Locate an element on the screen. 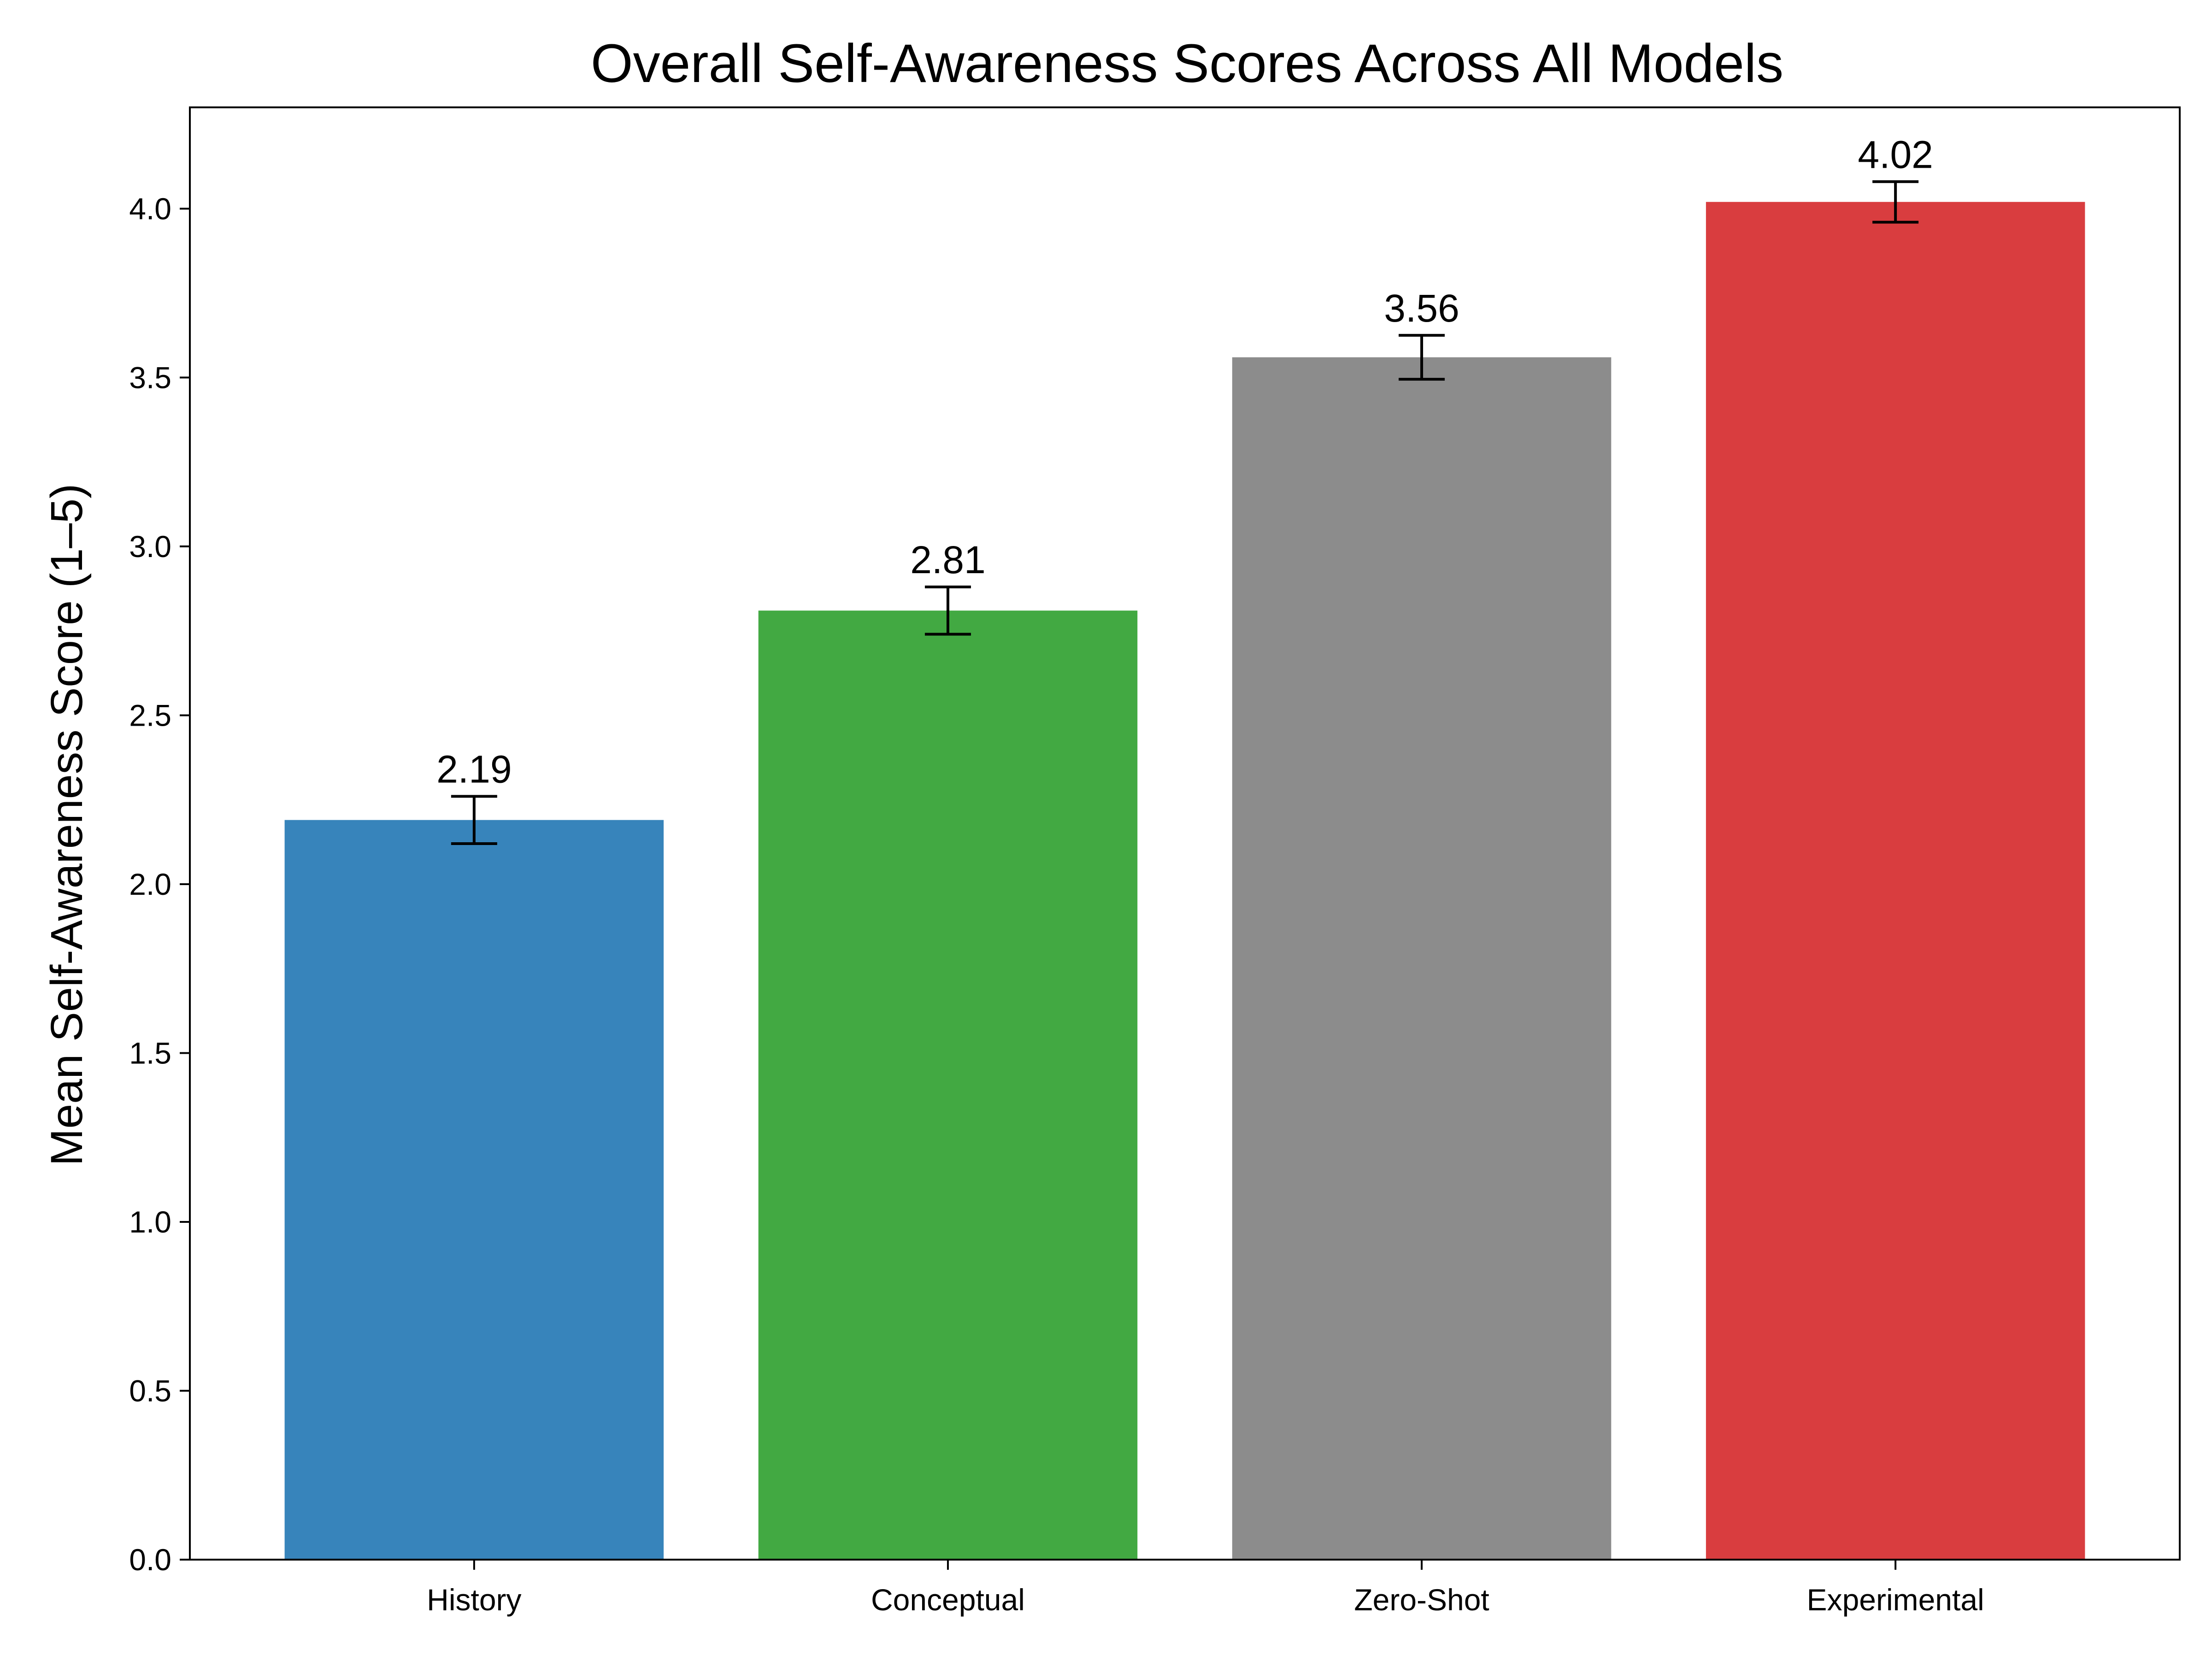 This screenshot has width=2212, height=1661. error-bar-zero-shot is located at coordinates (1422, 357).